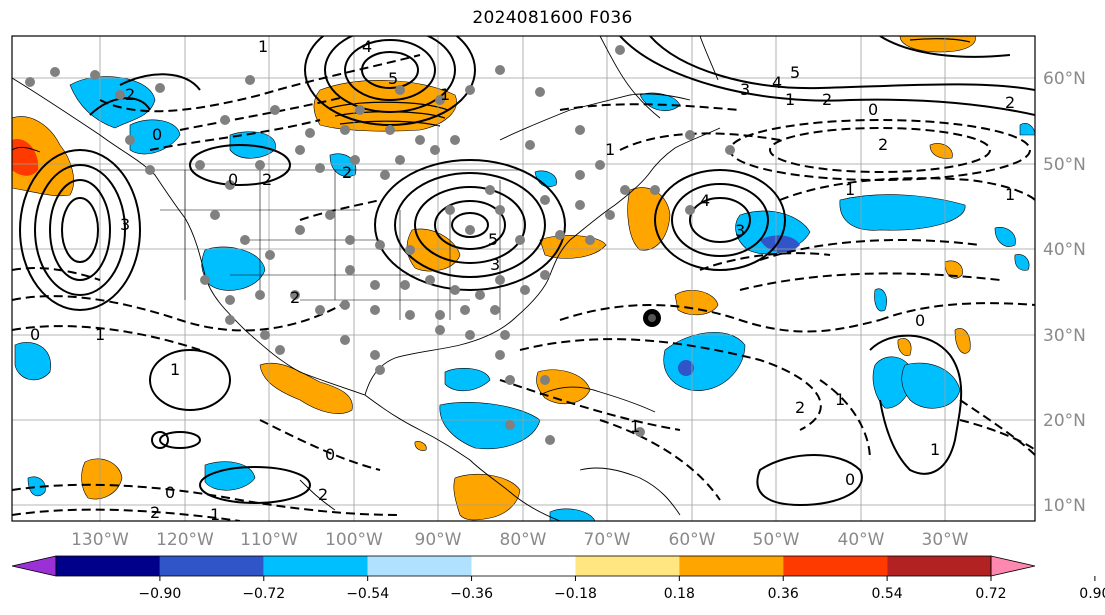 The image size is (1105, 615). I want to click on colorbar-tick-label: 0.54, so click(887, 594).